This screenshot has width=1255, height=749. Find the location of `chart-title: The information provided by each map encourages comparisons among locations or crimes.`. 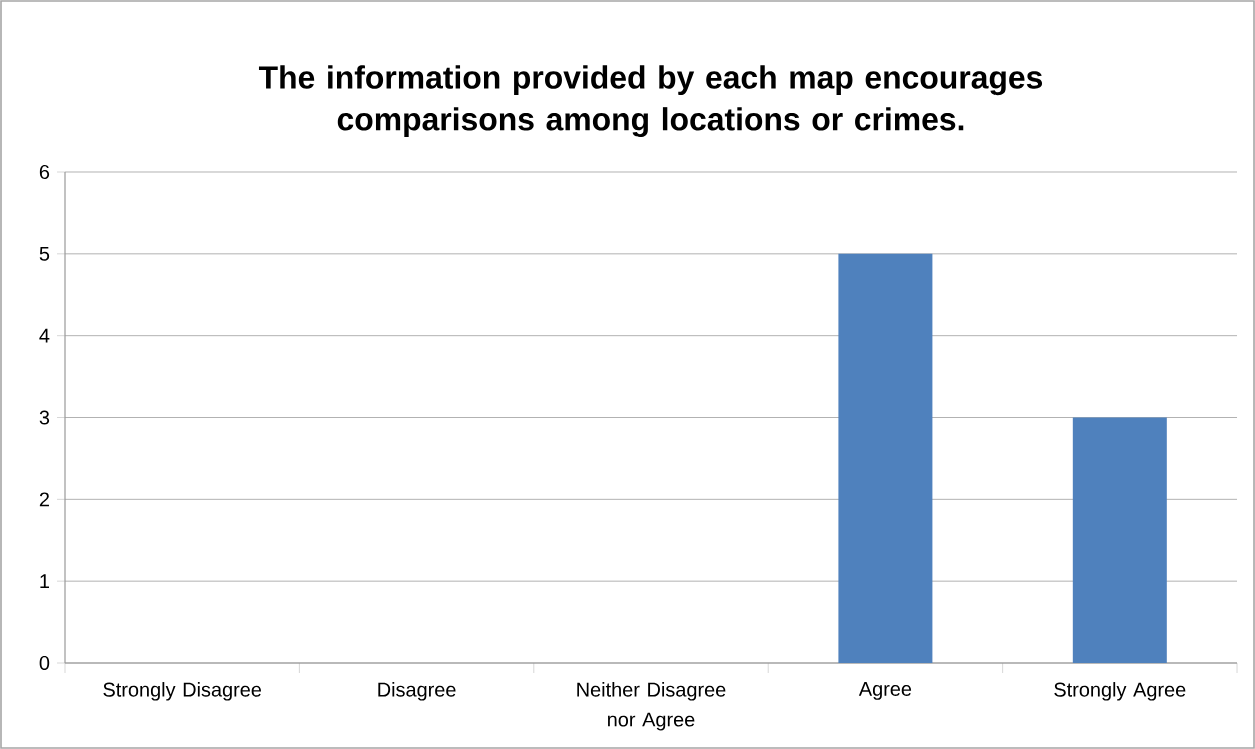

chart-title: The information provided by each map encourages comparisons among locations or crimes. is located at coordinates (650, 101).